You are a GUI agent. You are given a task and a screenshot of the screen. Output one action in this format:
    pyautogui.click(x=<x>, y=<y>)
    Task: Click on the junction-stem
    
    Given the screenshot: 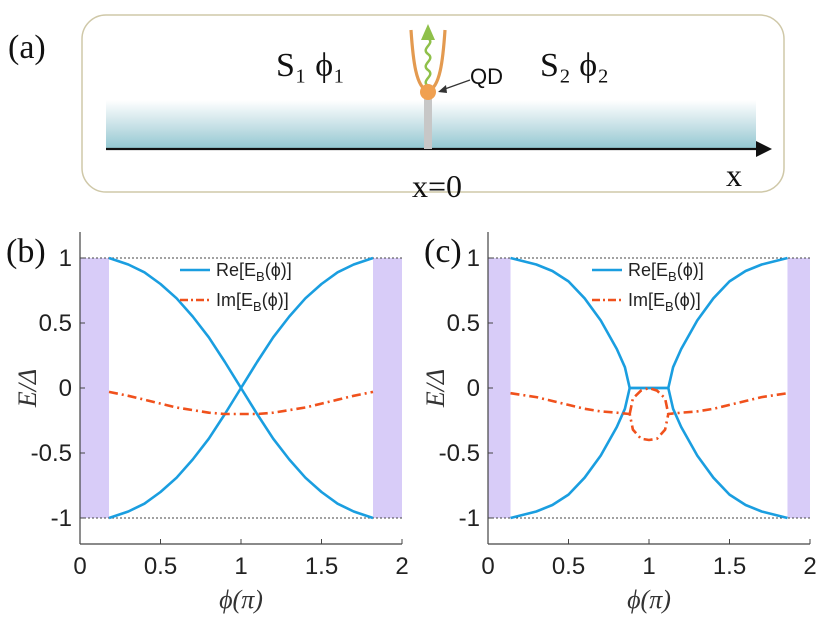 What is the action you would take?
    pyautogui.click(x=428, y=122)
    